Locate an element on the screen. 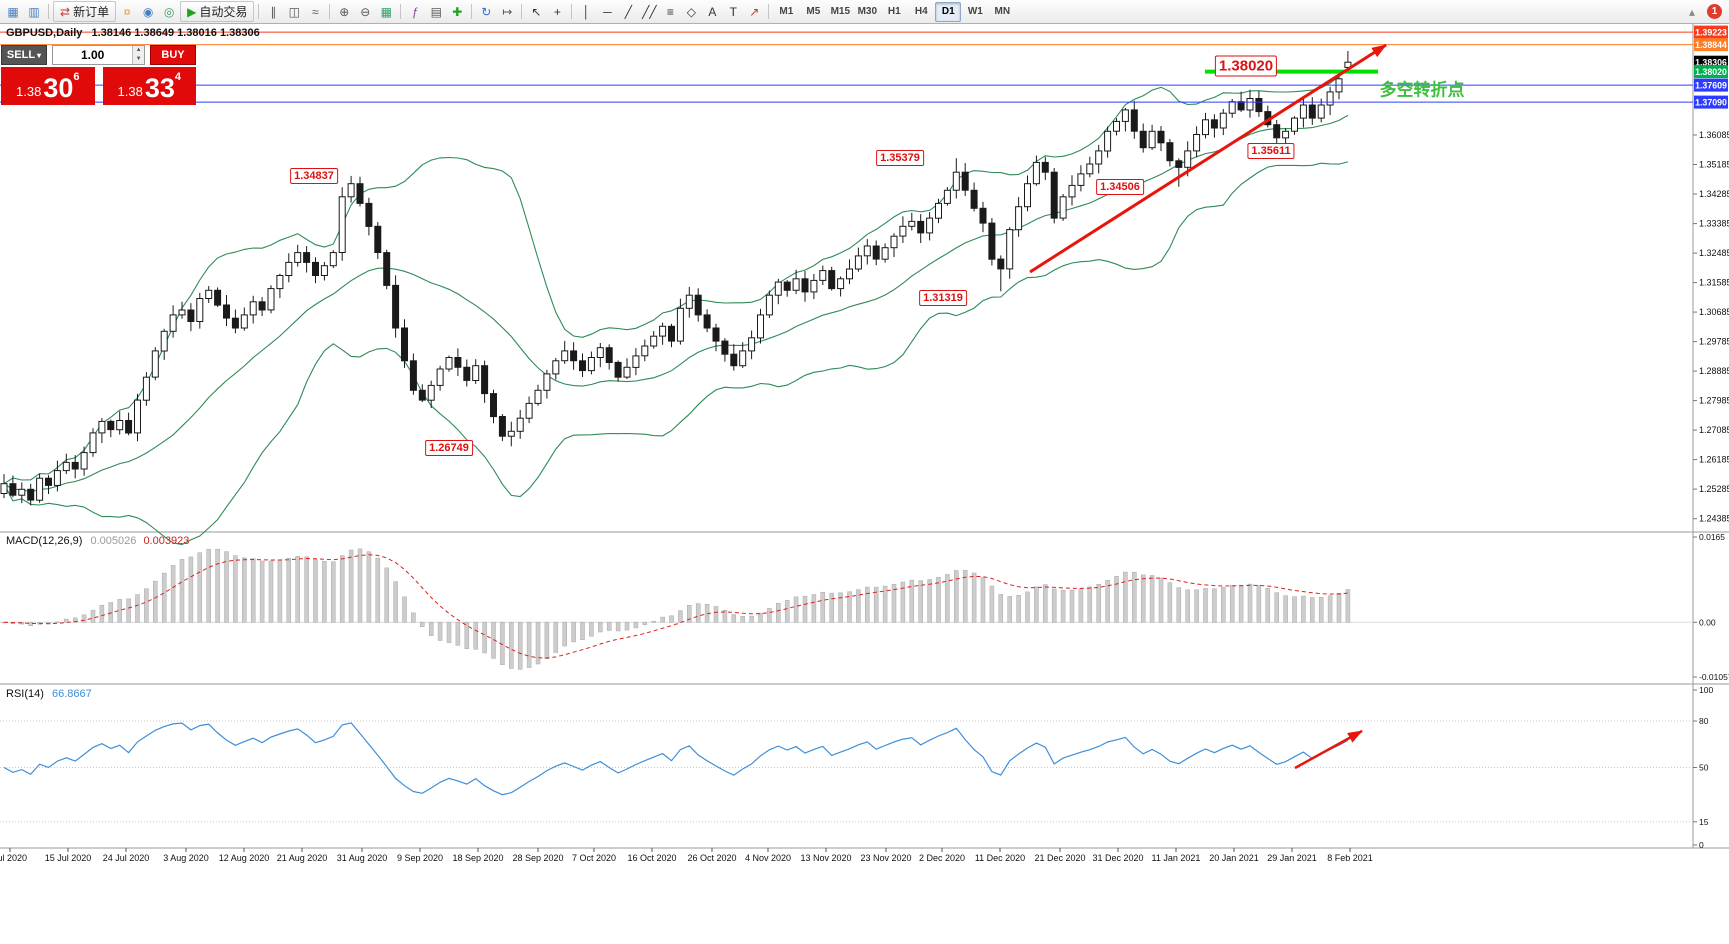  new-chart-icon: ▦ is located at coordinates (13, 11).